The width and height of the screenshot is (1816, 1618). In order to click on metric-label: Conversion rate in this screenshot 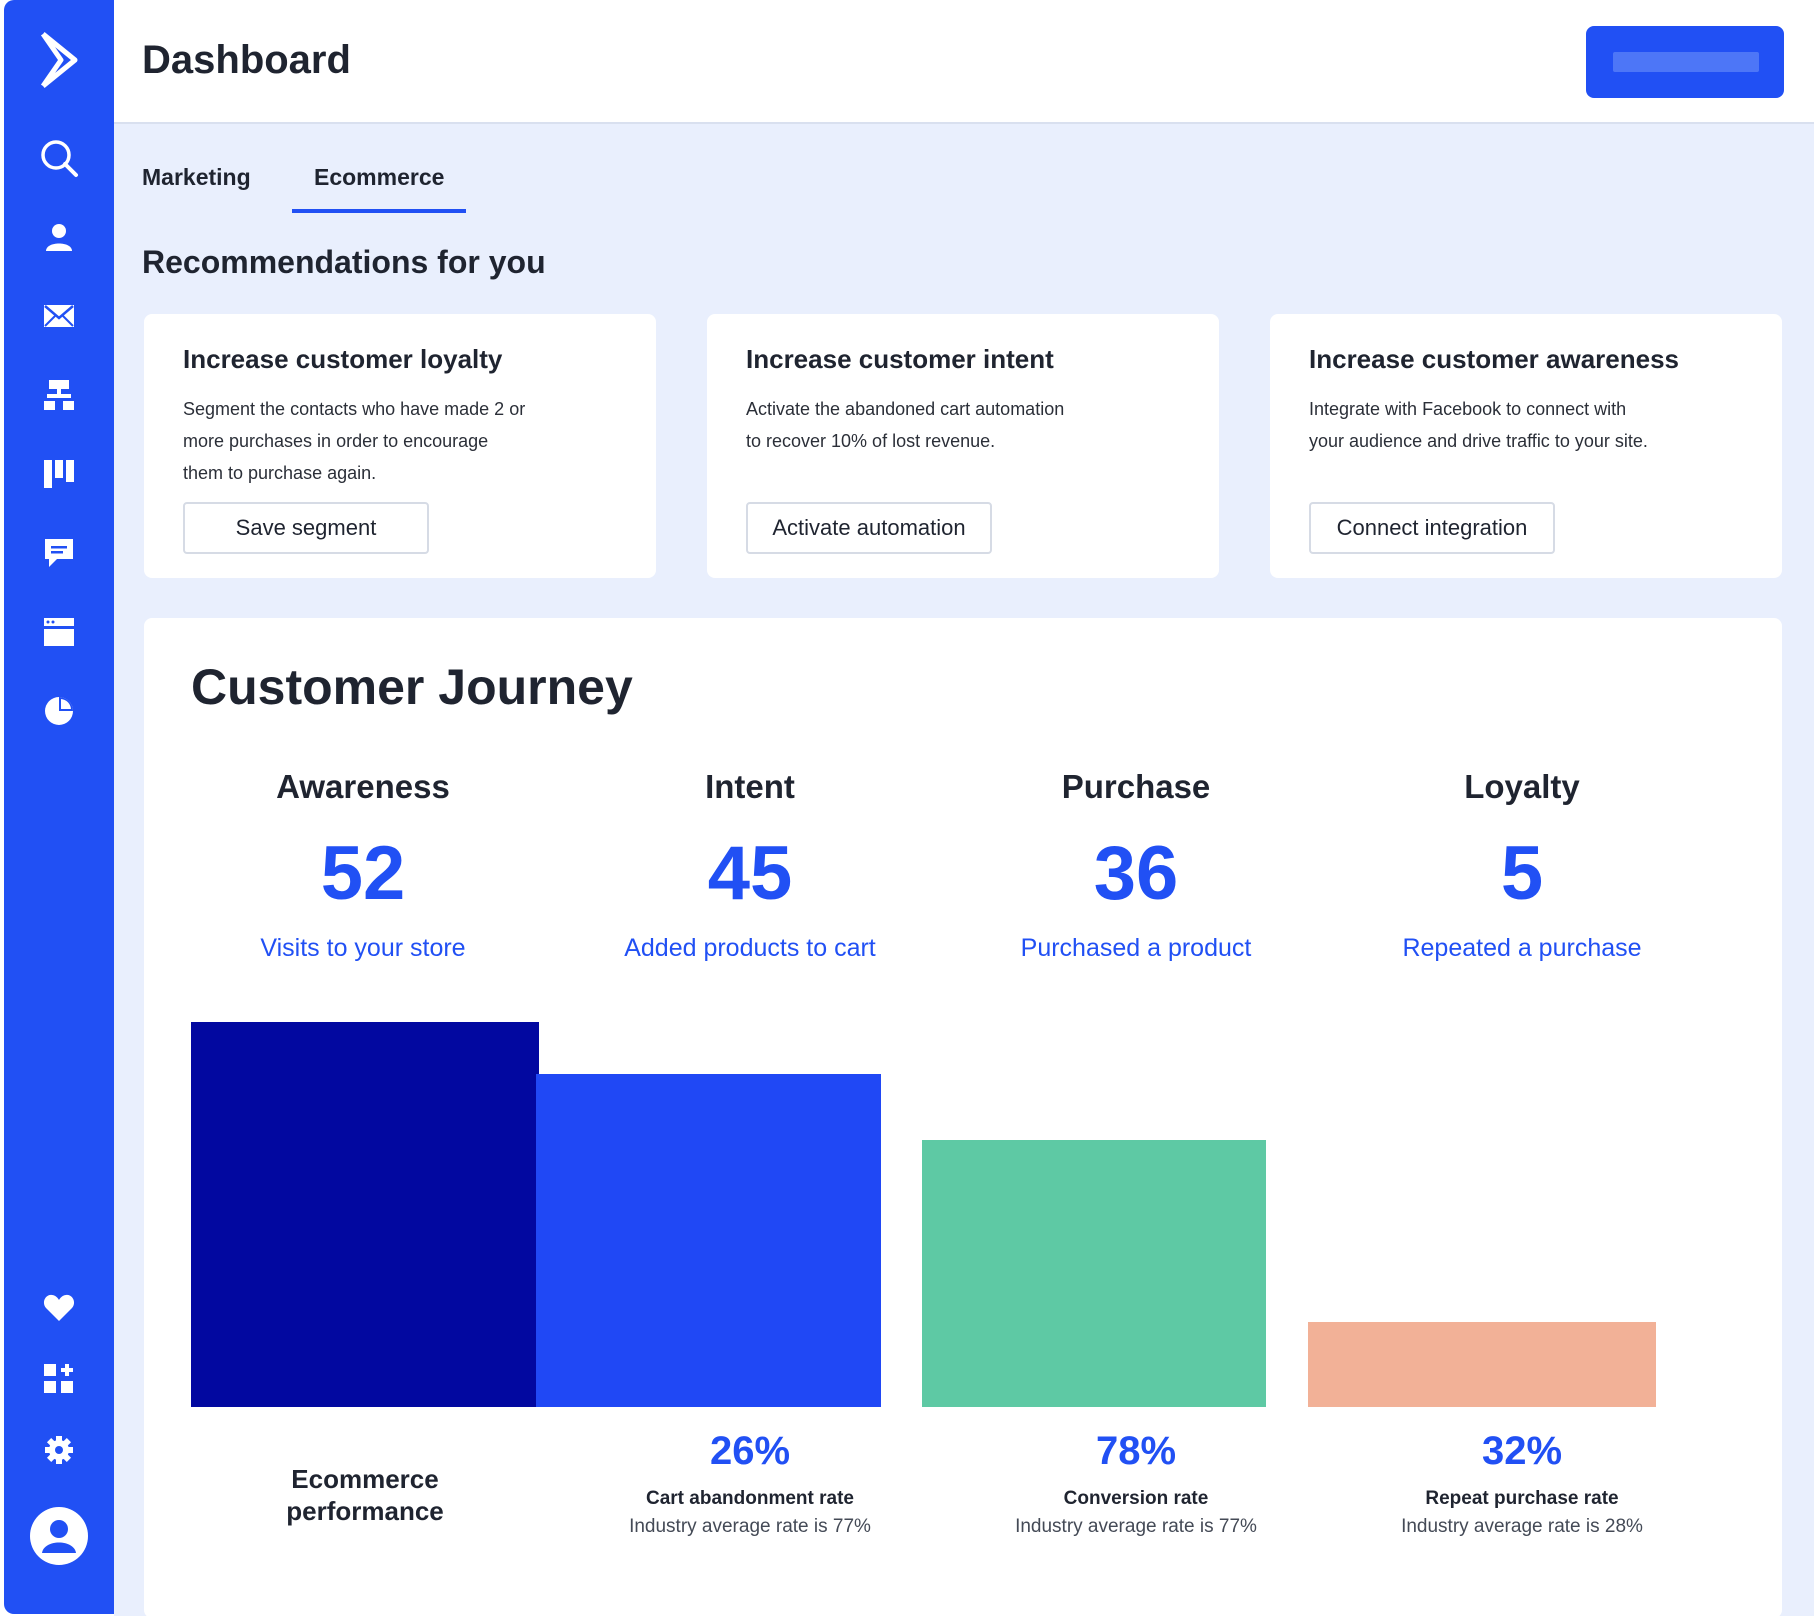, I will do `click(1136, 1498)`.